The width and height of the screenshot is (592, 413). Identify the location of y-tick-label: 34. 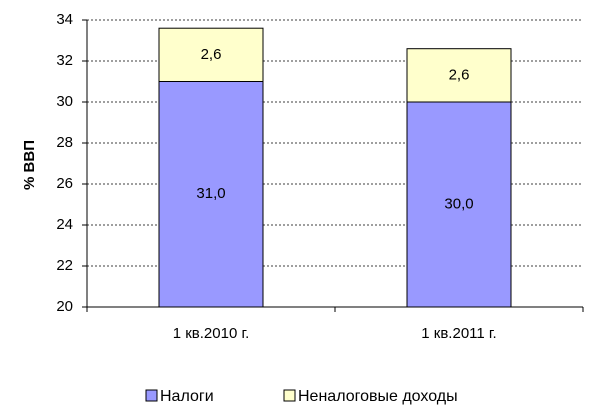
(64, 19).